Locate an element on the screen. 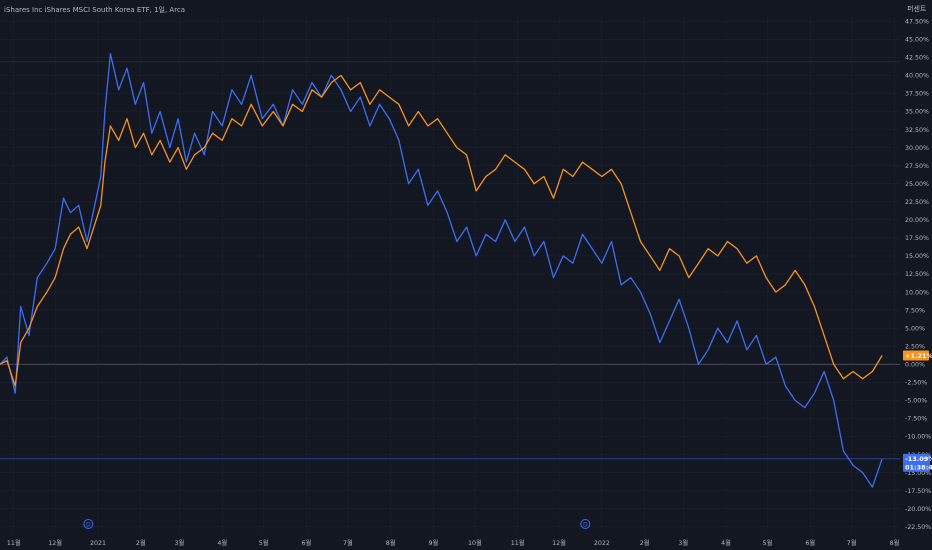 This screenshot has width=932, height=550. blue-badge-sublabel: 01:38:42 is located at coordinates (918, 467).